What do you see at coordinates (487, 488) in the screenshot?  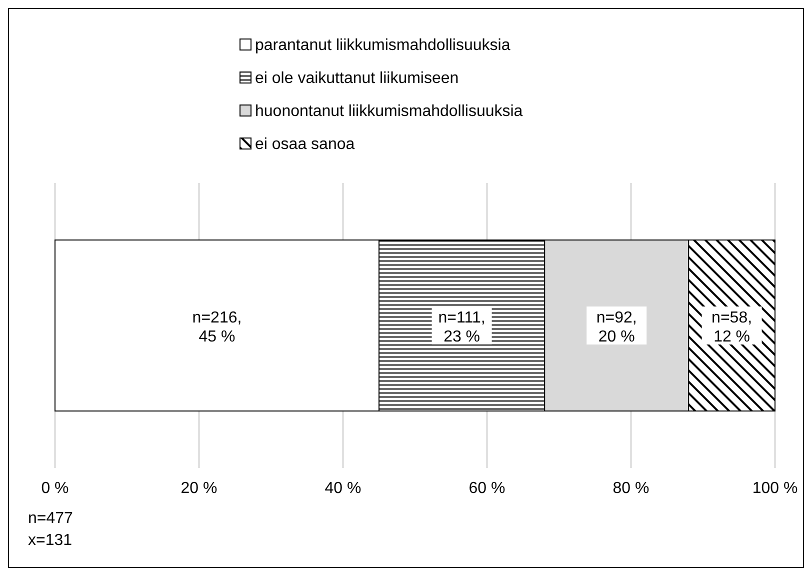 I see `x-tick-label: 60 %` at bounding box center [487, 488].